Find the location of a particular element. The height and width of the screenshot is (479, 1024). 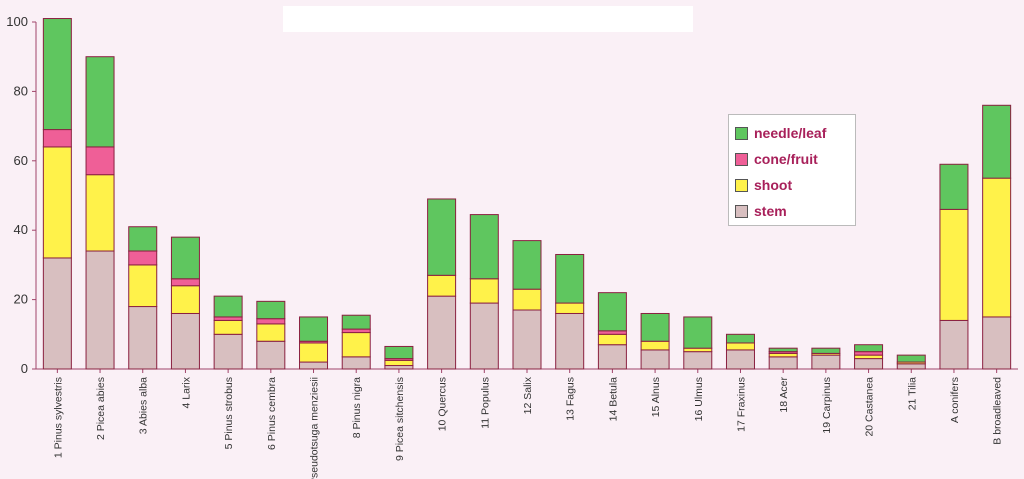

y-tick-label: 100 is located at coordinates (17, 21).